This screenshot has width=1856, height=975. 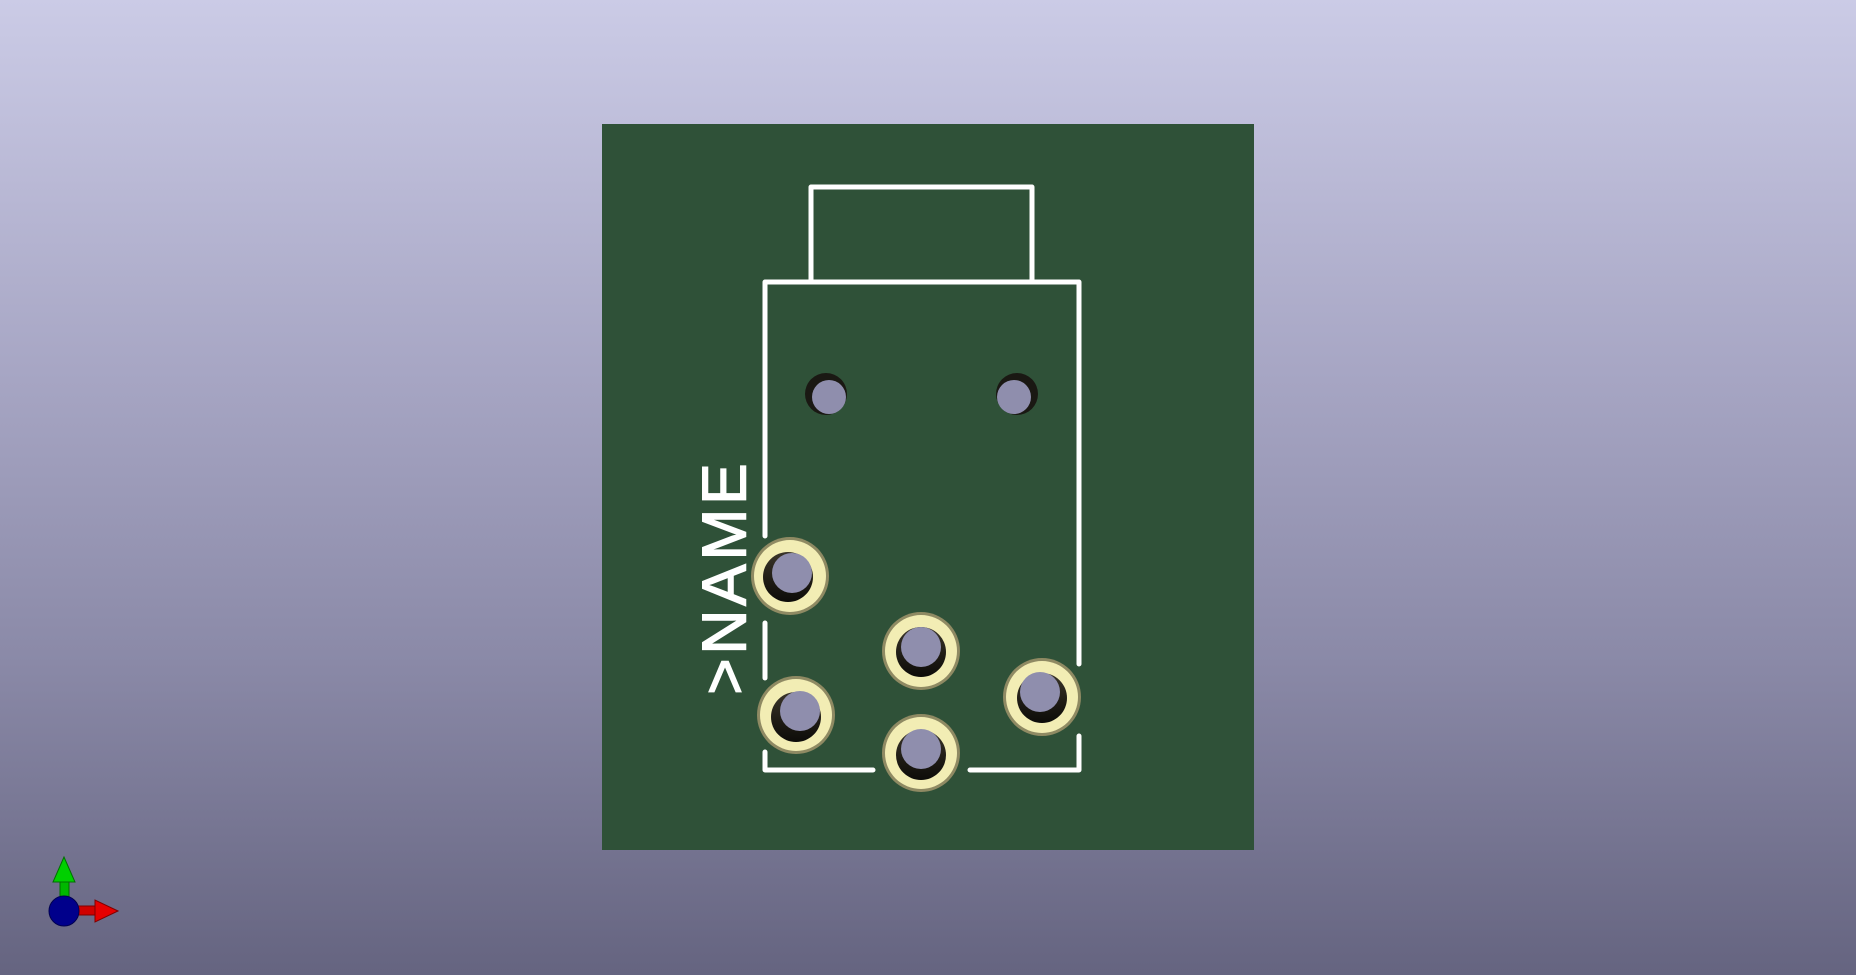 What do you see at coordinates (95, 911) in the screenshot?
I see `x-axis-arrow-icon` at bounding box center [95, 911].